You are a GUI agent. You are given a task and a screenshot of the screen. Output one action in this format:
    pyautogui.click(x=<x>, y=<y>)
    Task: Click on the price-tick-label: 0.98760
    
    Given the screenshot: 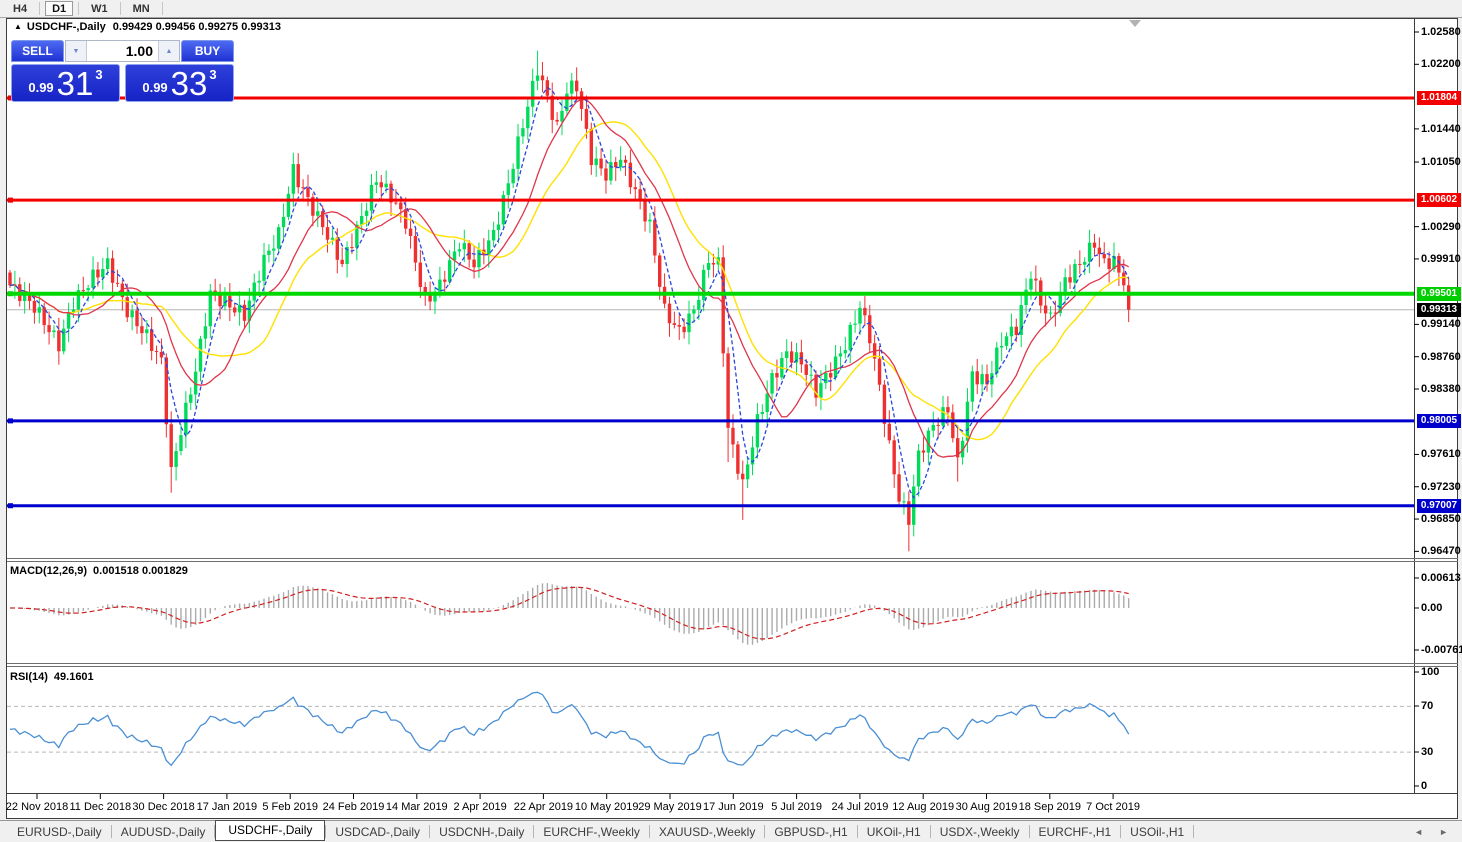 What is the action you would take?
    pyautogui.click(x=1441, y=356)
    